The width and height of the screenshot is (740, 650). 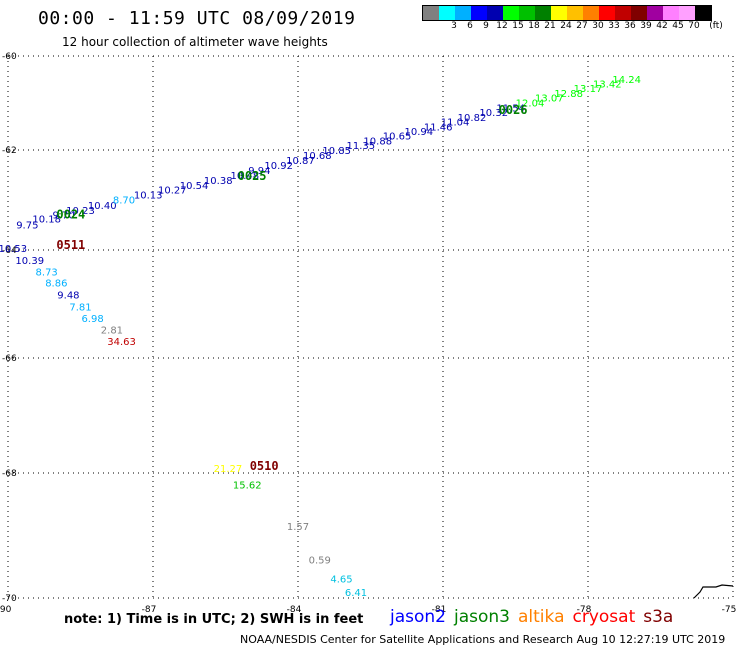 What do you see at coordinates (278, 166) in the screenshot?
I see `wave-height-value: 10.92` at bounding box center [278, 166].